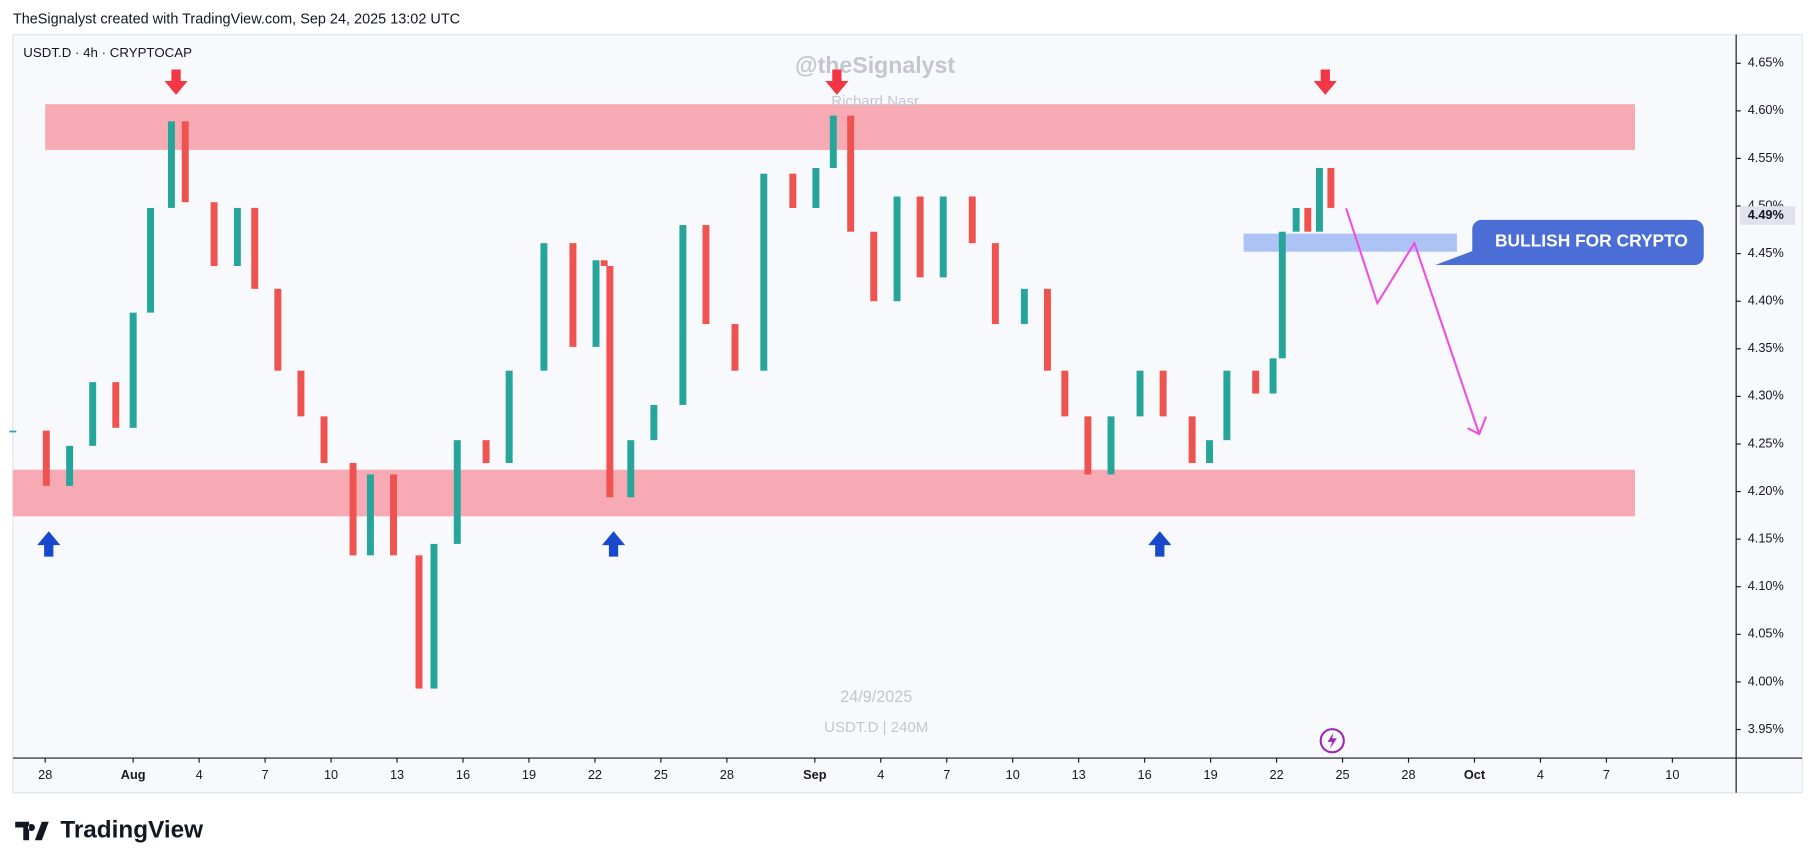  Describe the element at coordinates (1766, 538) in the screenshot. I see `y-tick-label: 4.15%` at that location.